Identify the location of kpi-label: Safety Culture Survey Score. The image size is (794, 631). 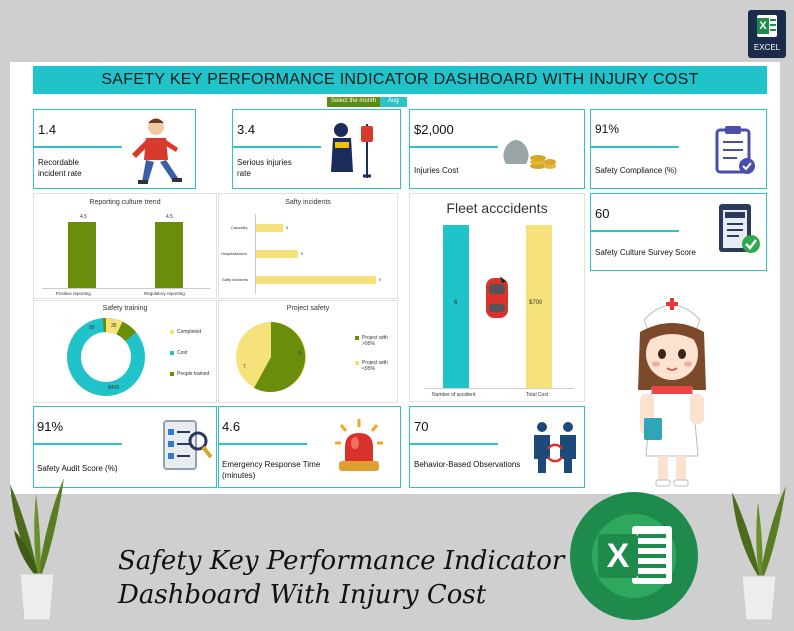
(645, 252).